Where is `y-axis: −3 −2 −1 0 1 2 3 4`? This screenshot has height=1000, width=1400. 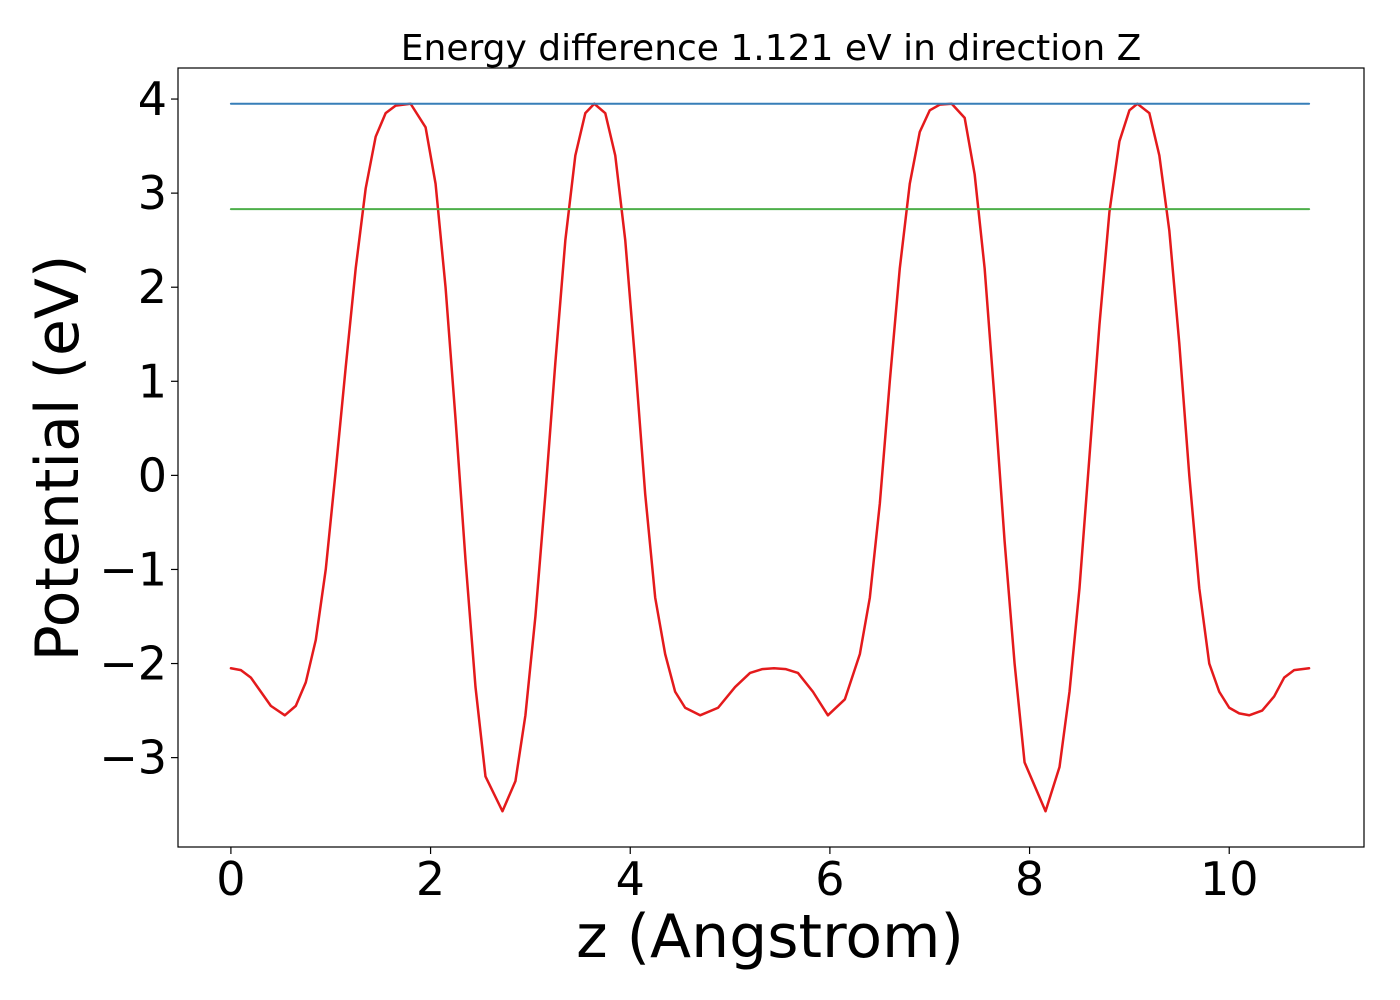 y-axis: −3 −2 −1 0 1 2 3 4 is located at coordinates (138, 428).